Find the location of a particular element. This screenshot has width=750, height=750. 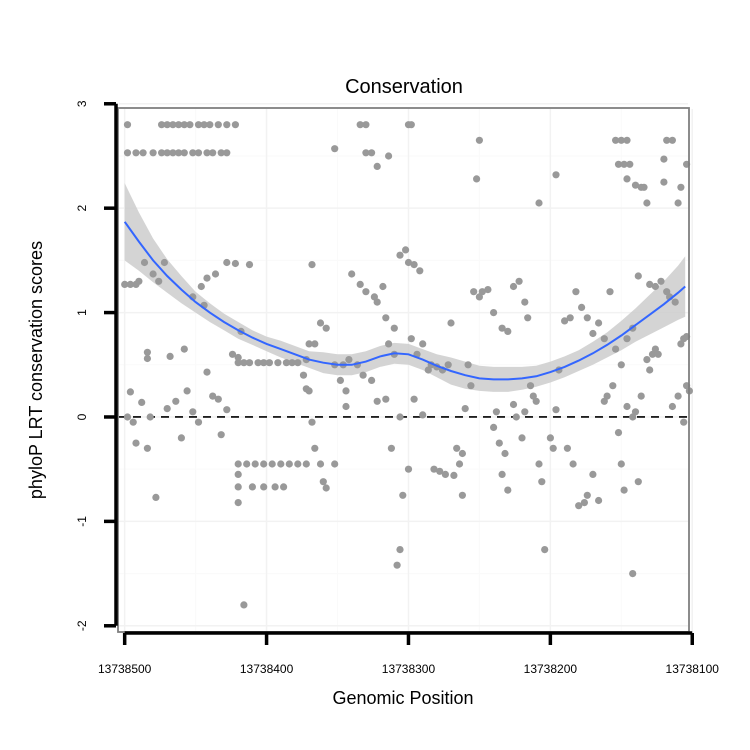

x-tick-label: 13738400 is located at coordinates (267, 669).